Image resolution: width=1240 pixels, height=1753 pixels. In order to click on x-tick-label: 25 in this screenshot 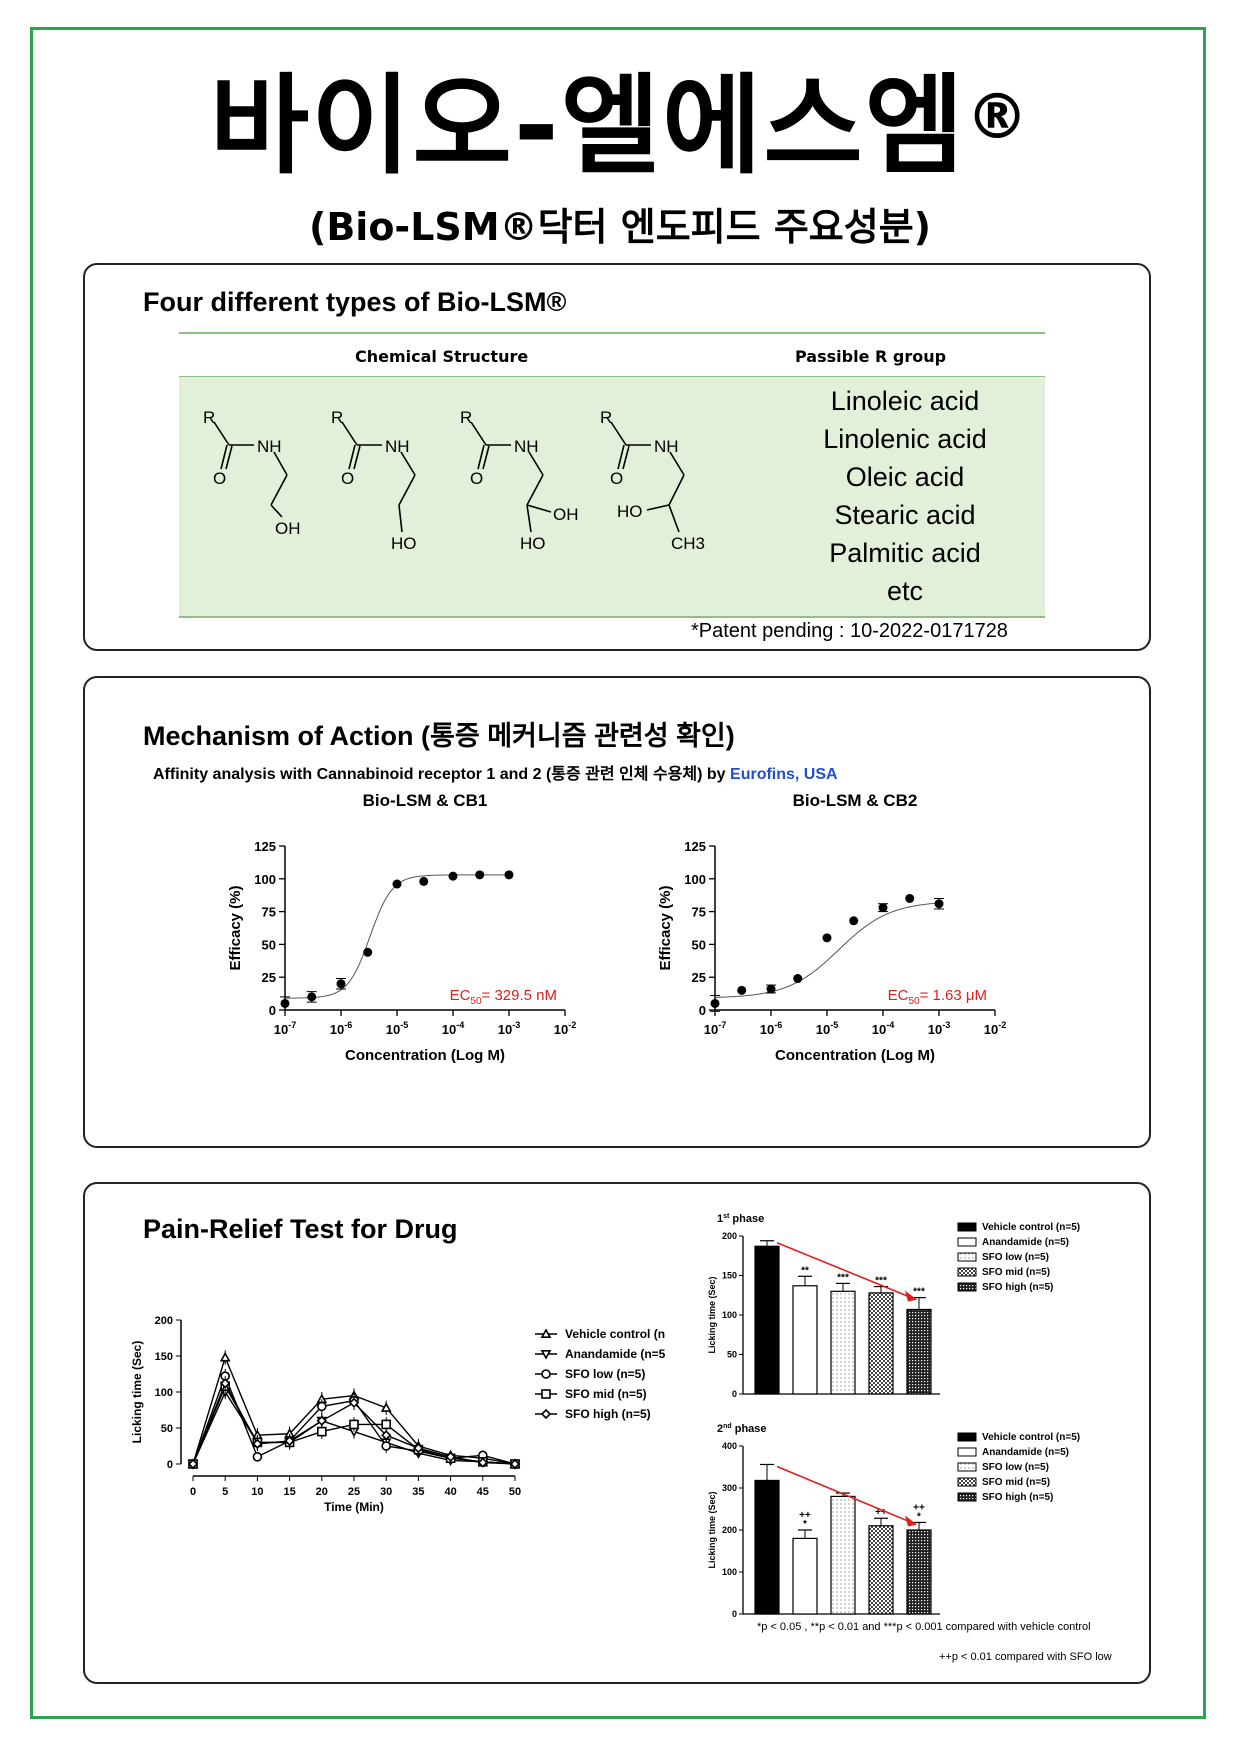, I will do `click(354, 1492)`.